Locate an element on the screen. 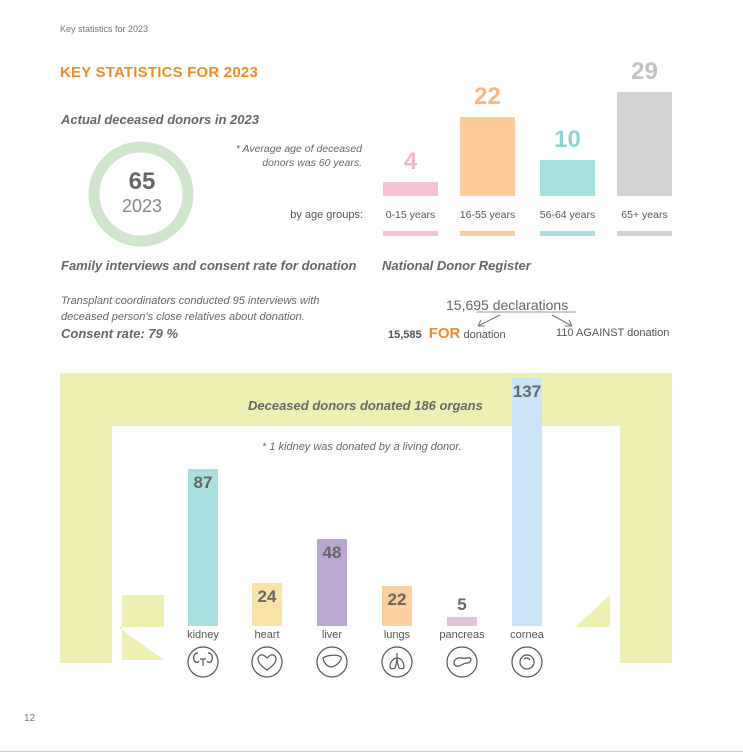 The image size is (743, 753). age-bar-label: 0-15 years is located at coordinates (410, 215).